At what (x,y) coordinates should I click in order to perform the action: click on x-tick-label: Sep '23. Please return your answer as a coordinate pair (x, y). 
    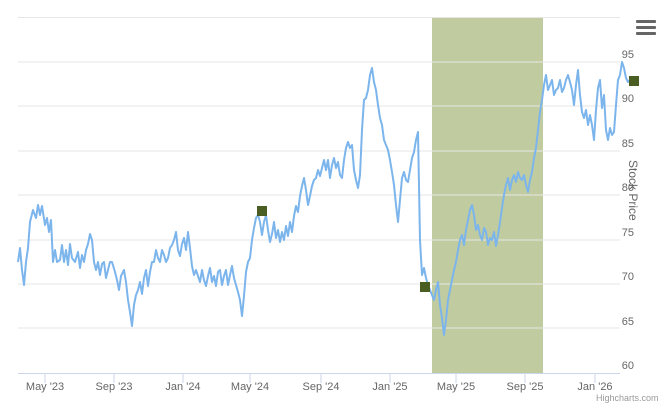
    Looking at the image, I should click on (114, 387).